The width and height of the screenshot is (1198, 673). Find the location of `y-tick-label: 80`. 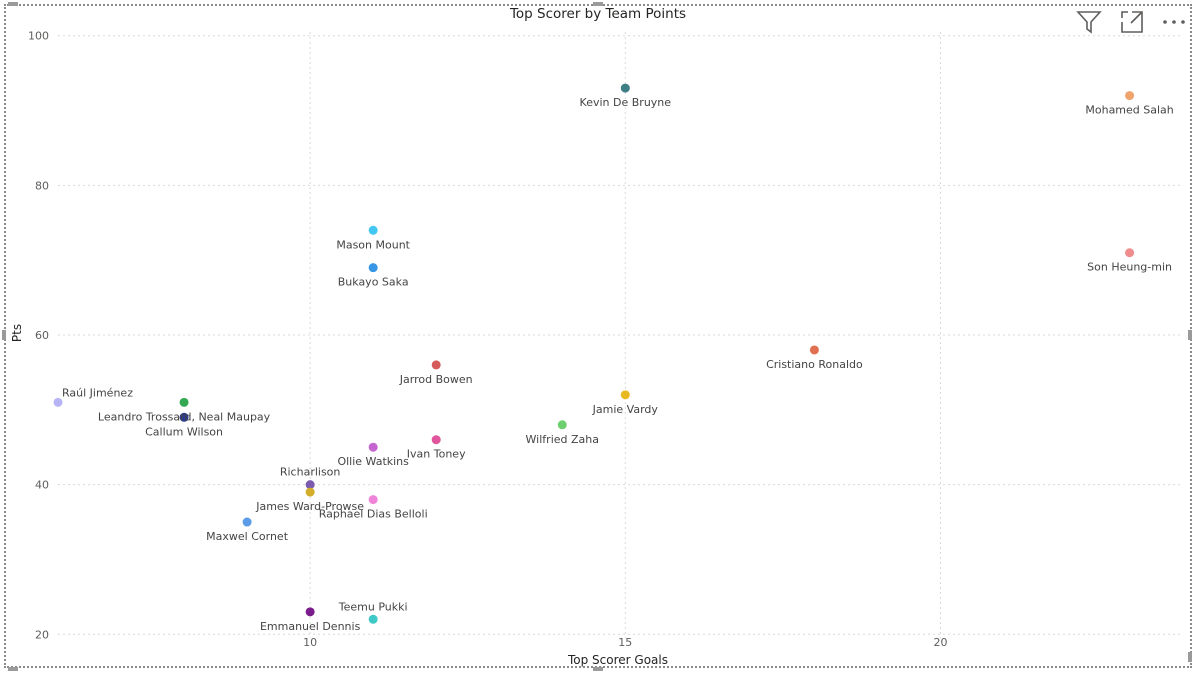

y-tick-label: 80 is located at coordinates (42, 185).